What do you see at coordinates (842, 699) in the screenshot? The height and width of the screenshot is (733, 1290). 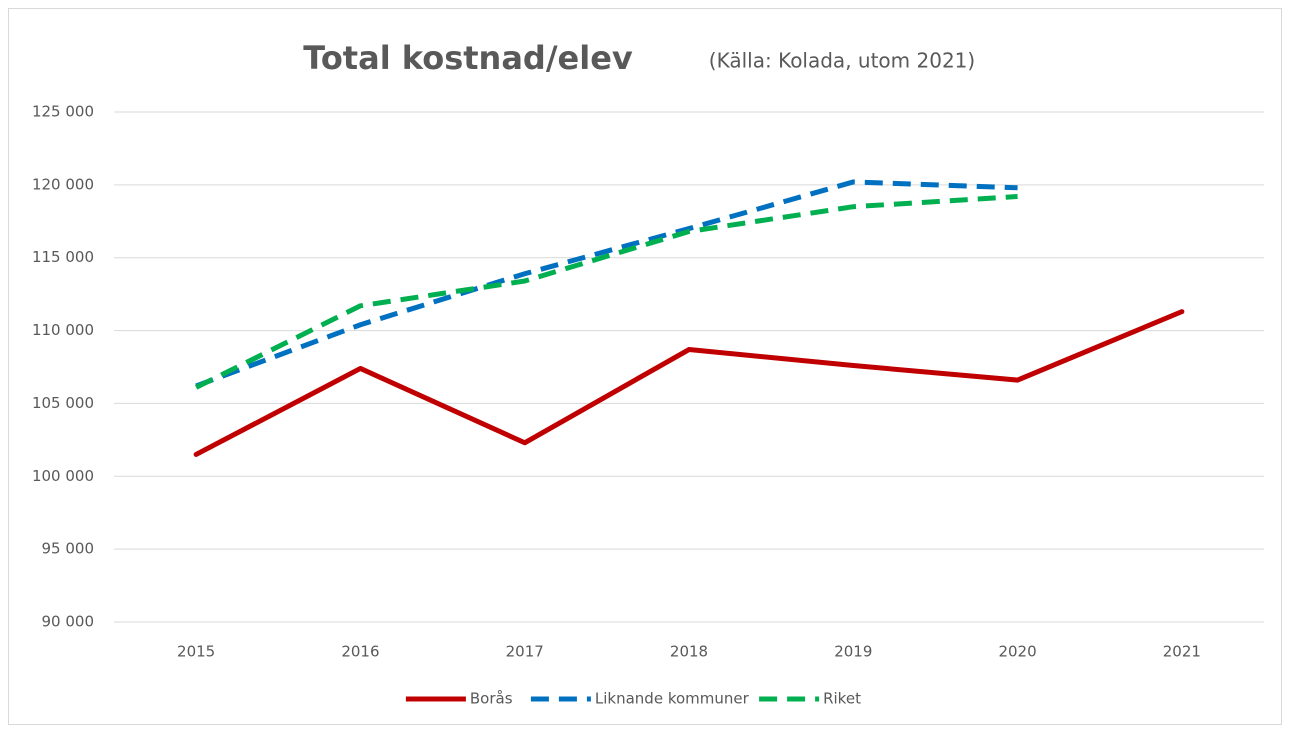 I see `legend-label: Riket` at bounding box center [842, 699].